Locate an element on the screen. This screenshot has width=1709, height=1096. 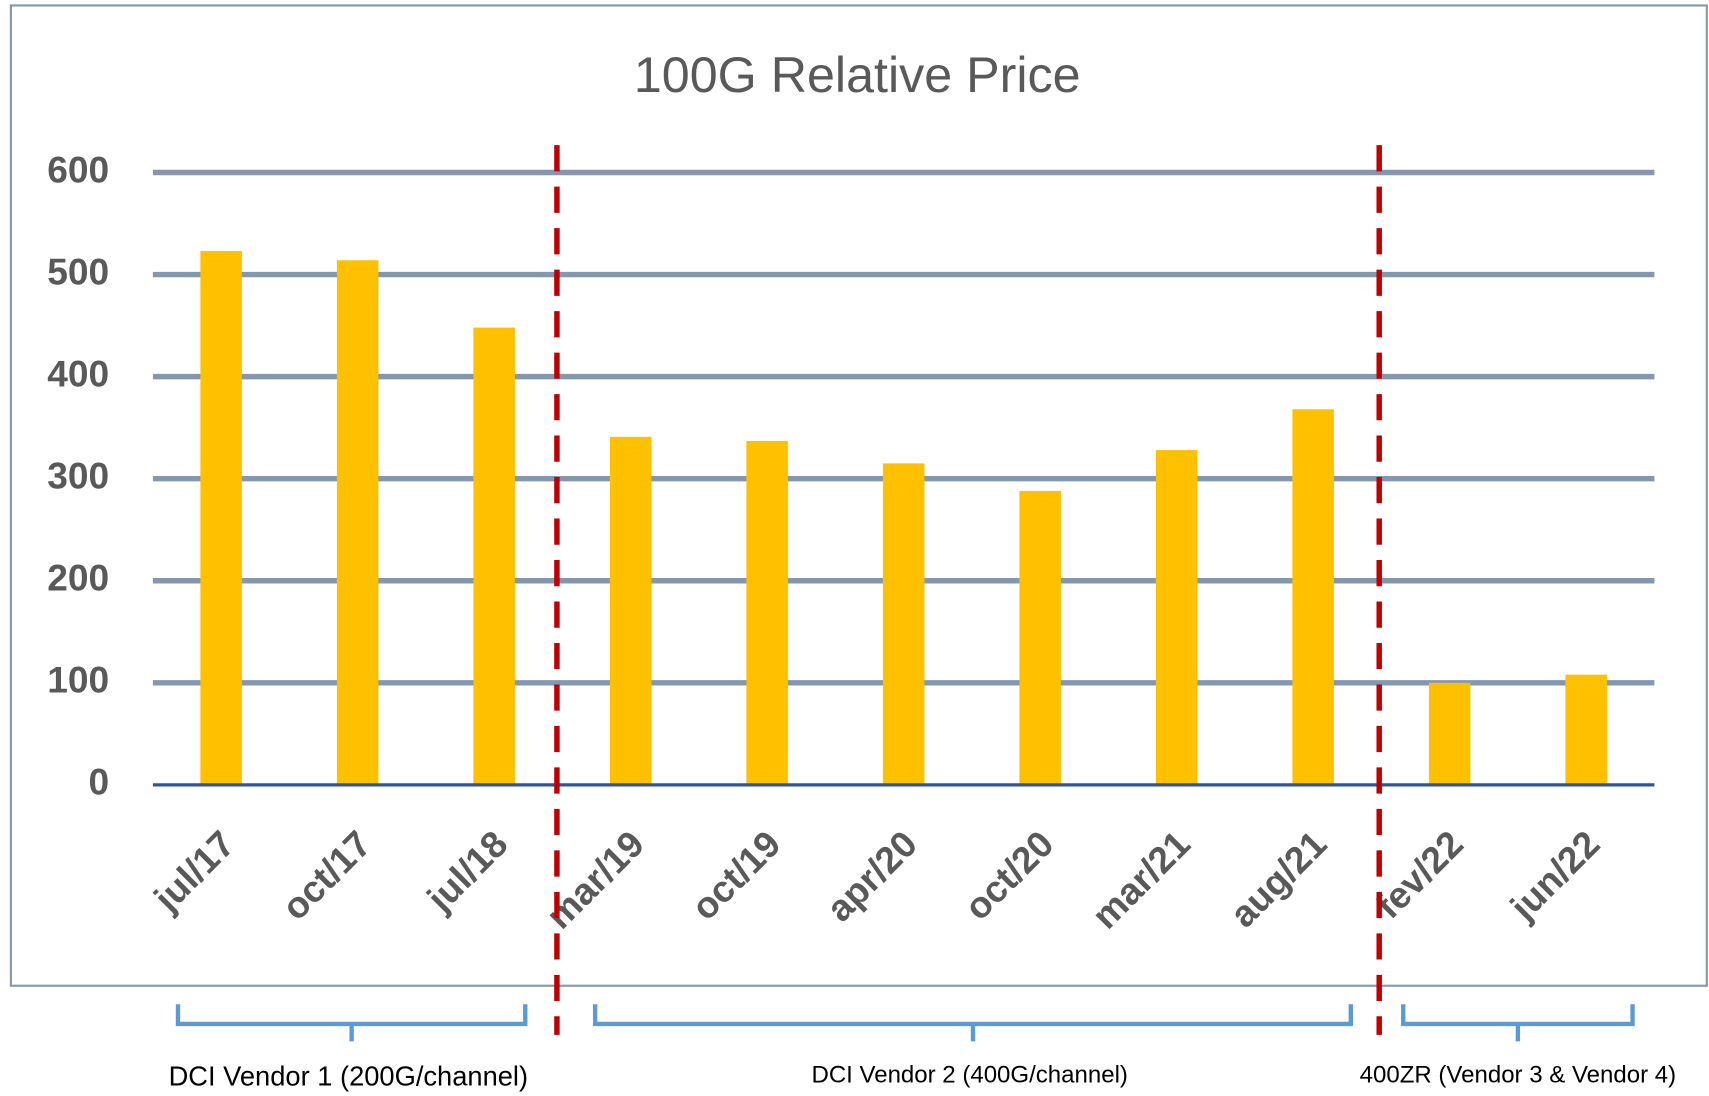
chart-title: 100G Relative Price is located at coordinates (857, 75).